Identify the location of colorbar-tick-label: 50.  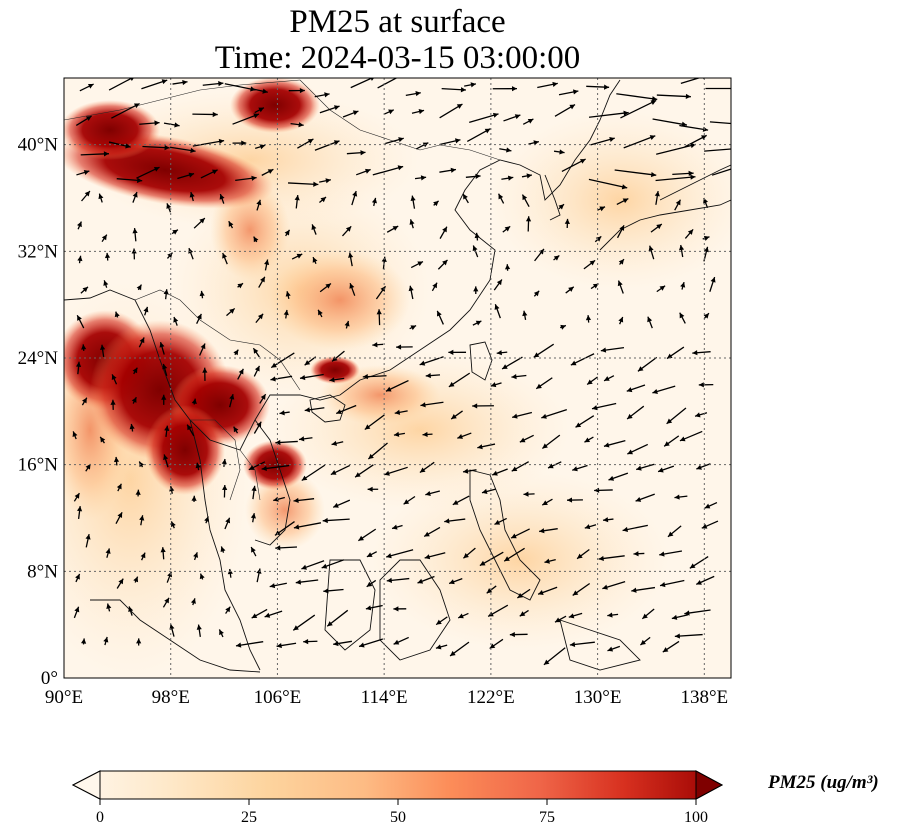
(398, 817).